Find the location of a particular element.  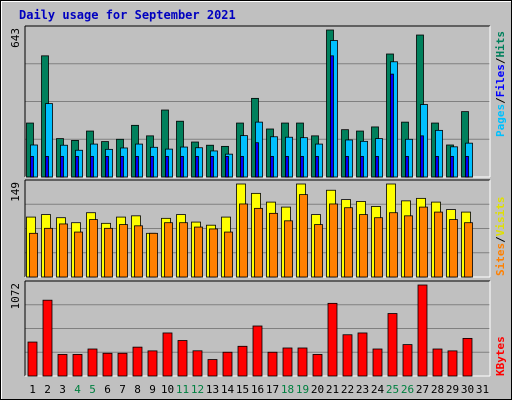

x-tick-day-30: 30 is located at coordinates (467, 389).